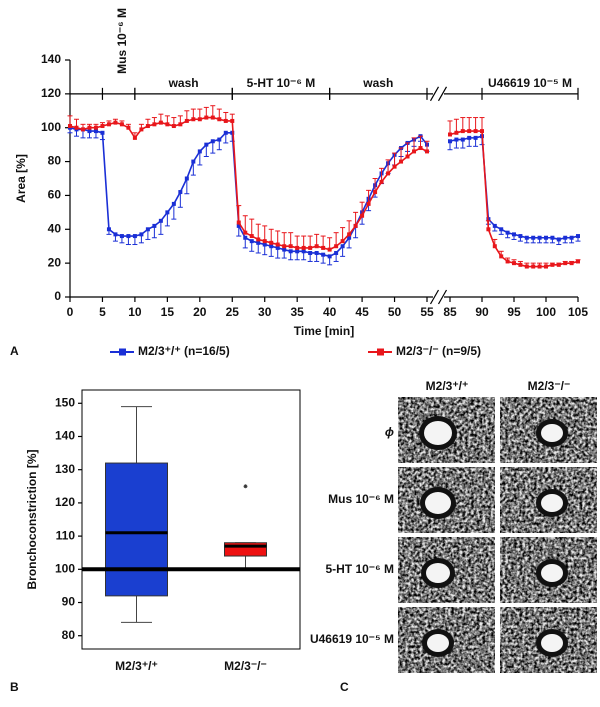 This screenshot has width=600, height=707. Describe the element at coordinates (65, 568) in the screenshot. I see `y-tick-label: 100` at that location.